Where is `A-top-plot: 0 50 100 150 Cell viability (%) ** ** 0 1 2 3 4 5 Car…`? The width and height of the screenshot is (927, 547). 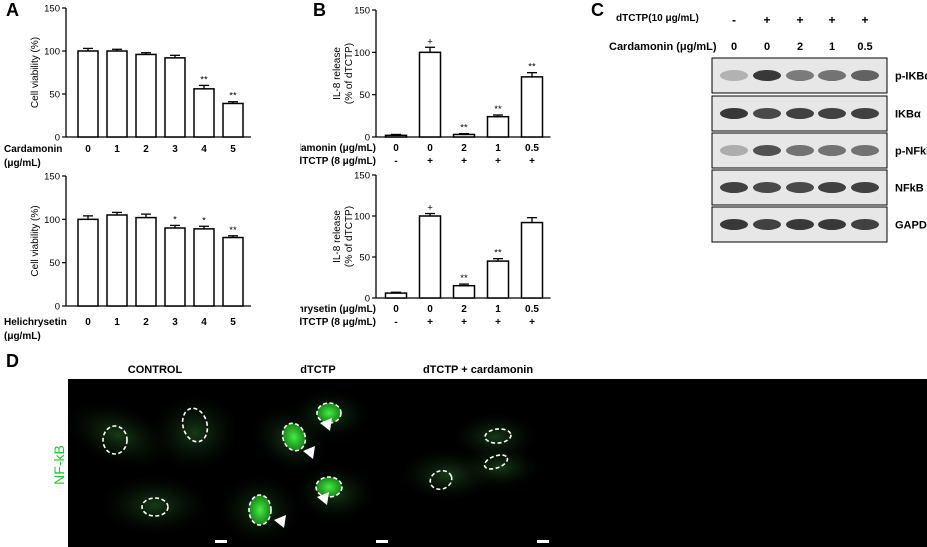
A-top-plot: 0 50 100 150 Cell viability (%) ** ** 0 1 2 3 4 5 Car… is located at coordinates (127, 86).